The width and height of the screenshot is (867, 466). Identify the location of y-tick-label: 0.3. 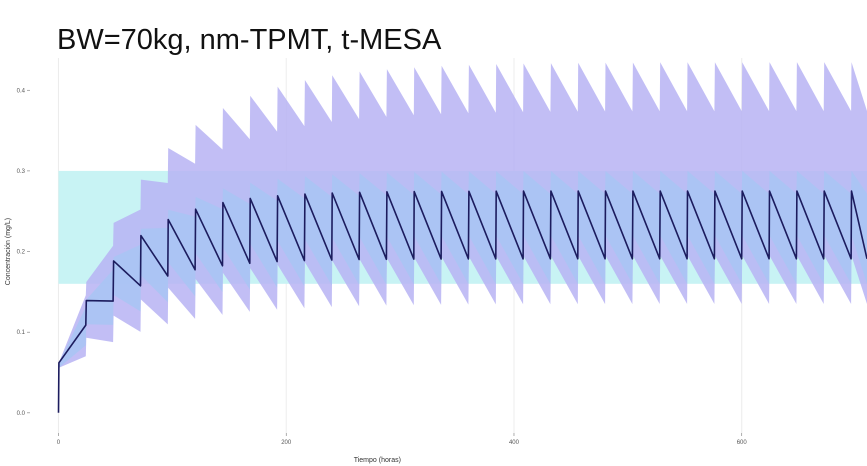
(21, 172).